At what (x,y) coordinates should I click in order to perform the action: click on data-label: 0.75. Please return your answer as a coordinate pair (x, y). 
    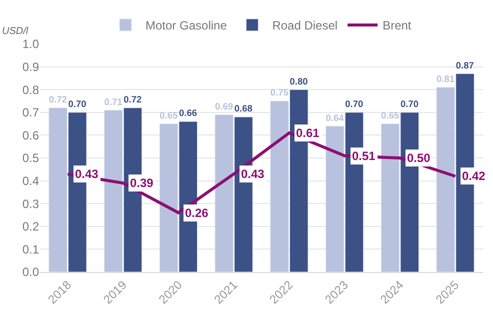
    Looking at the image, I should click on (279, 93).